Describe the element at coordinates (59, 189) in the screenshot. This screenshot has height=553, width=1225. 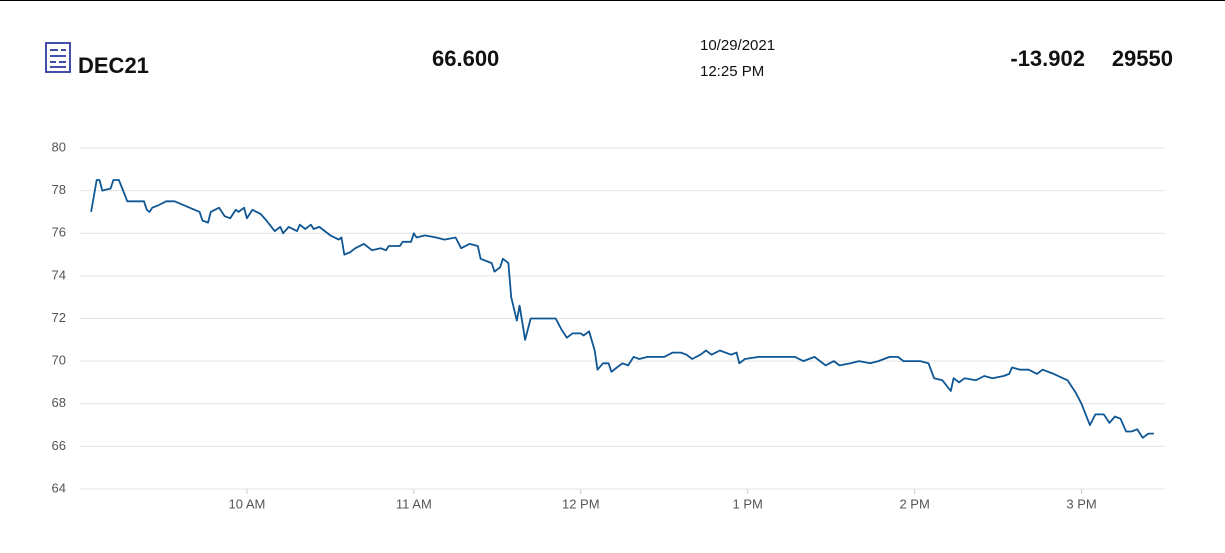
I see `y-tick-label: 78` at that location.